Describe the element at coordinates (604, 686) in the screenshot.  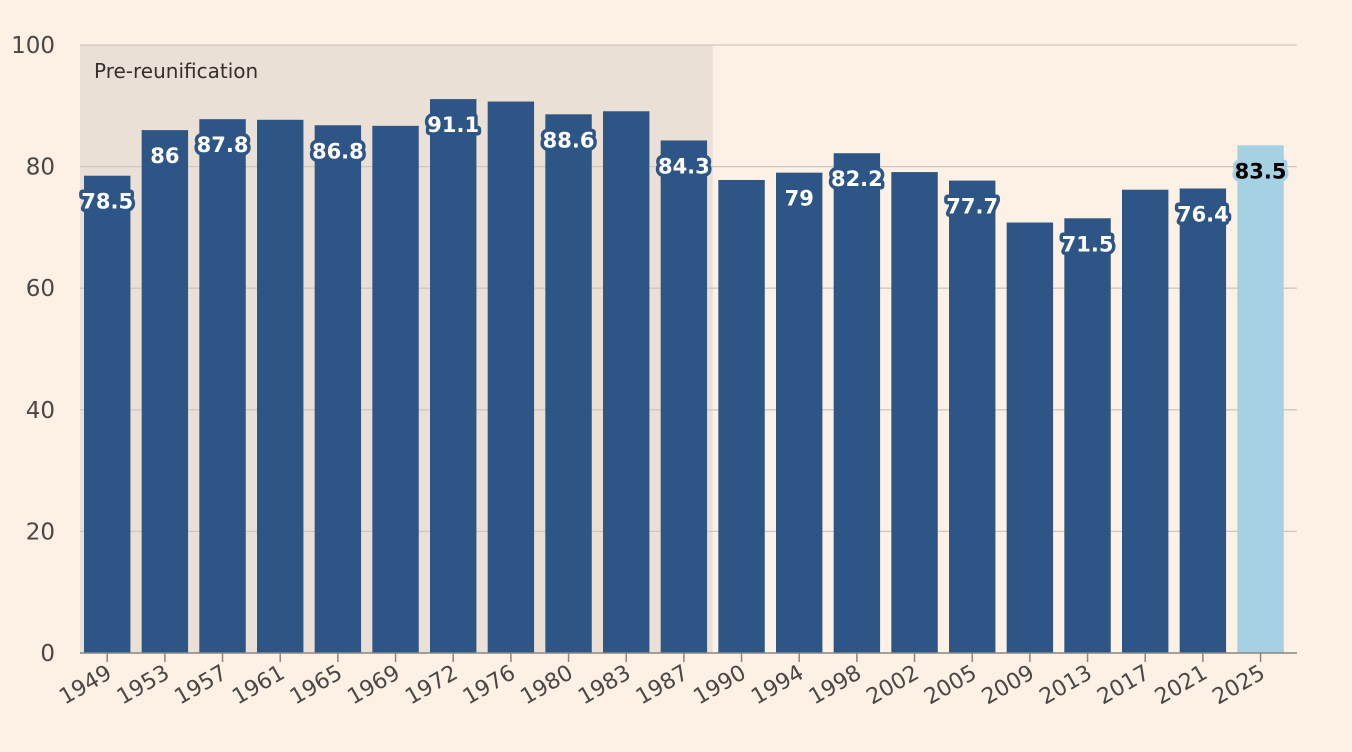
I see `x-tick-label-1983: 1983` at that location.